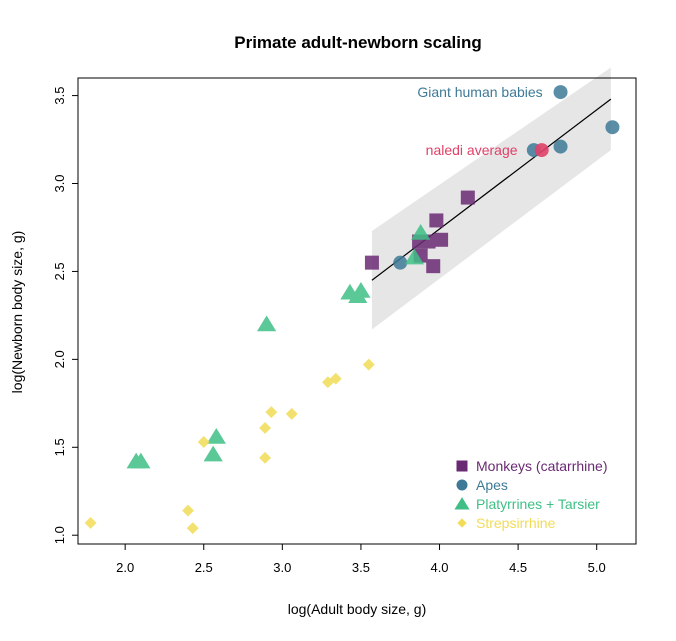 The width and height of the screenshot is (676, 641). I want to click on highlight-point, so click(541, 150).